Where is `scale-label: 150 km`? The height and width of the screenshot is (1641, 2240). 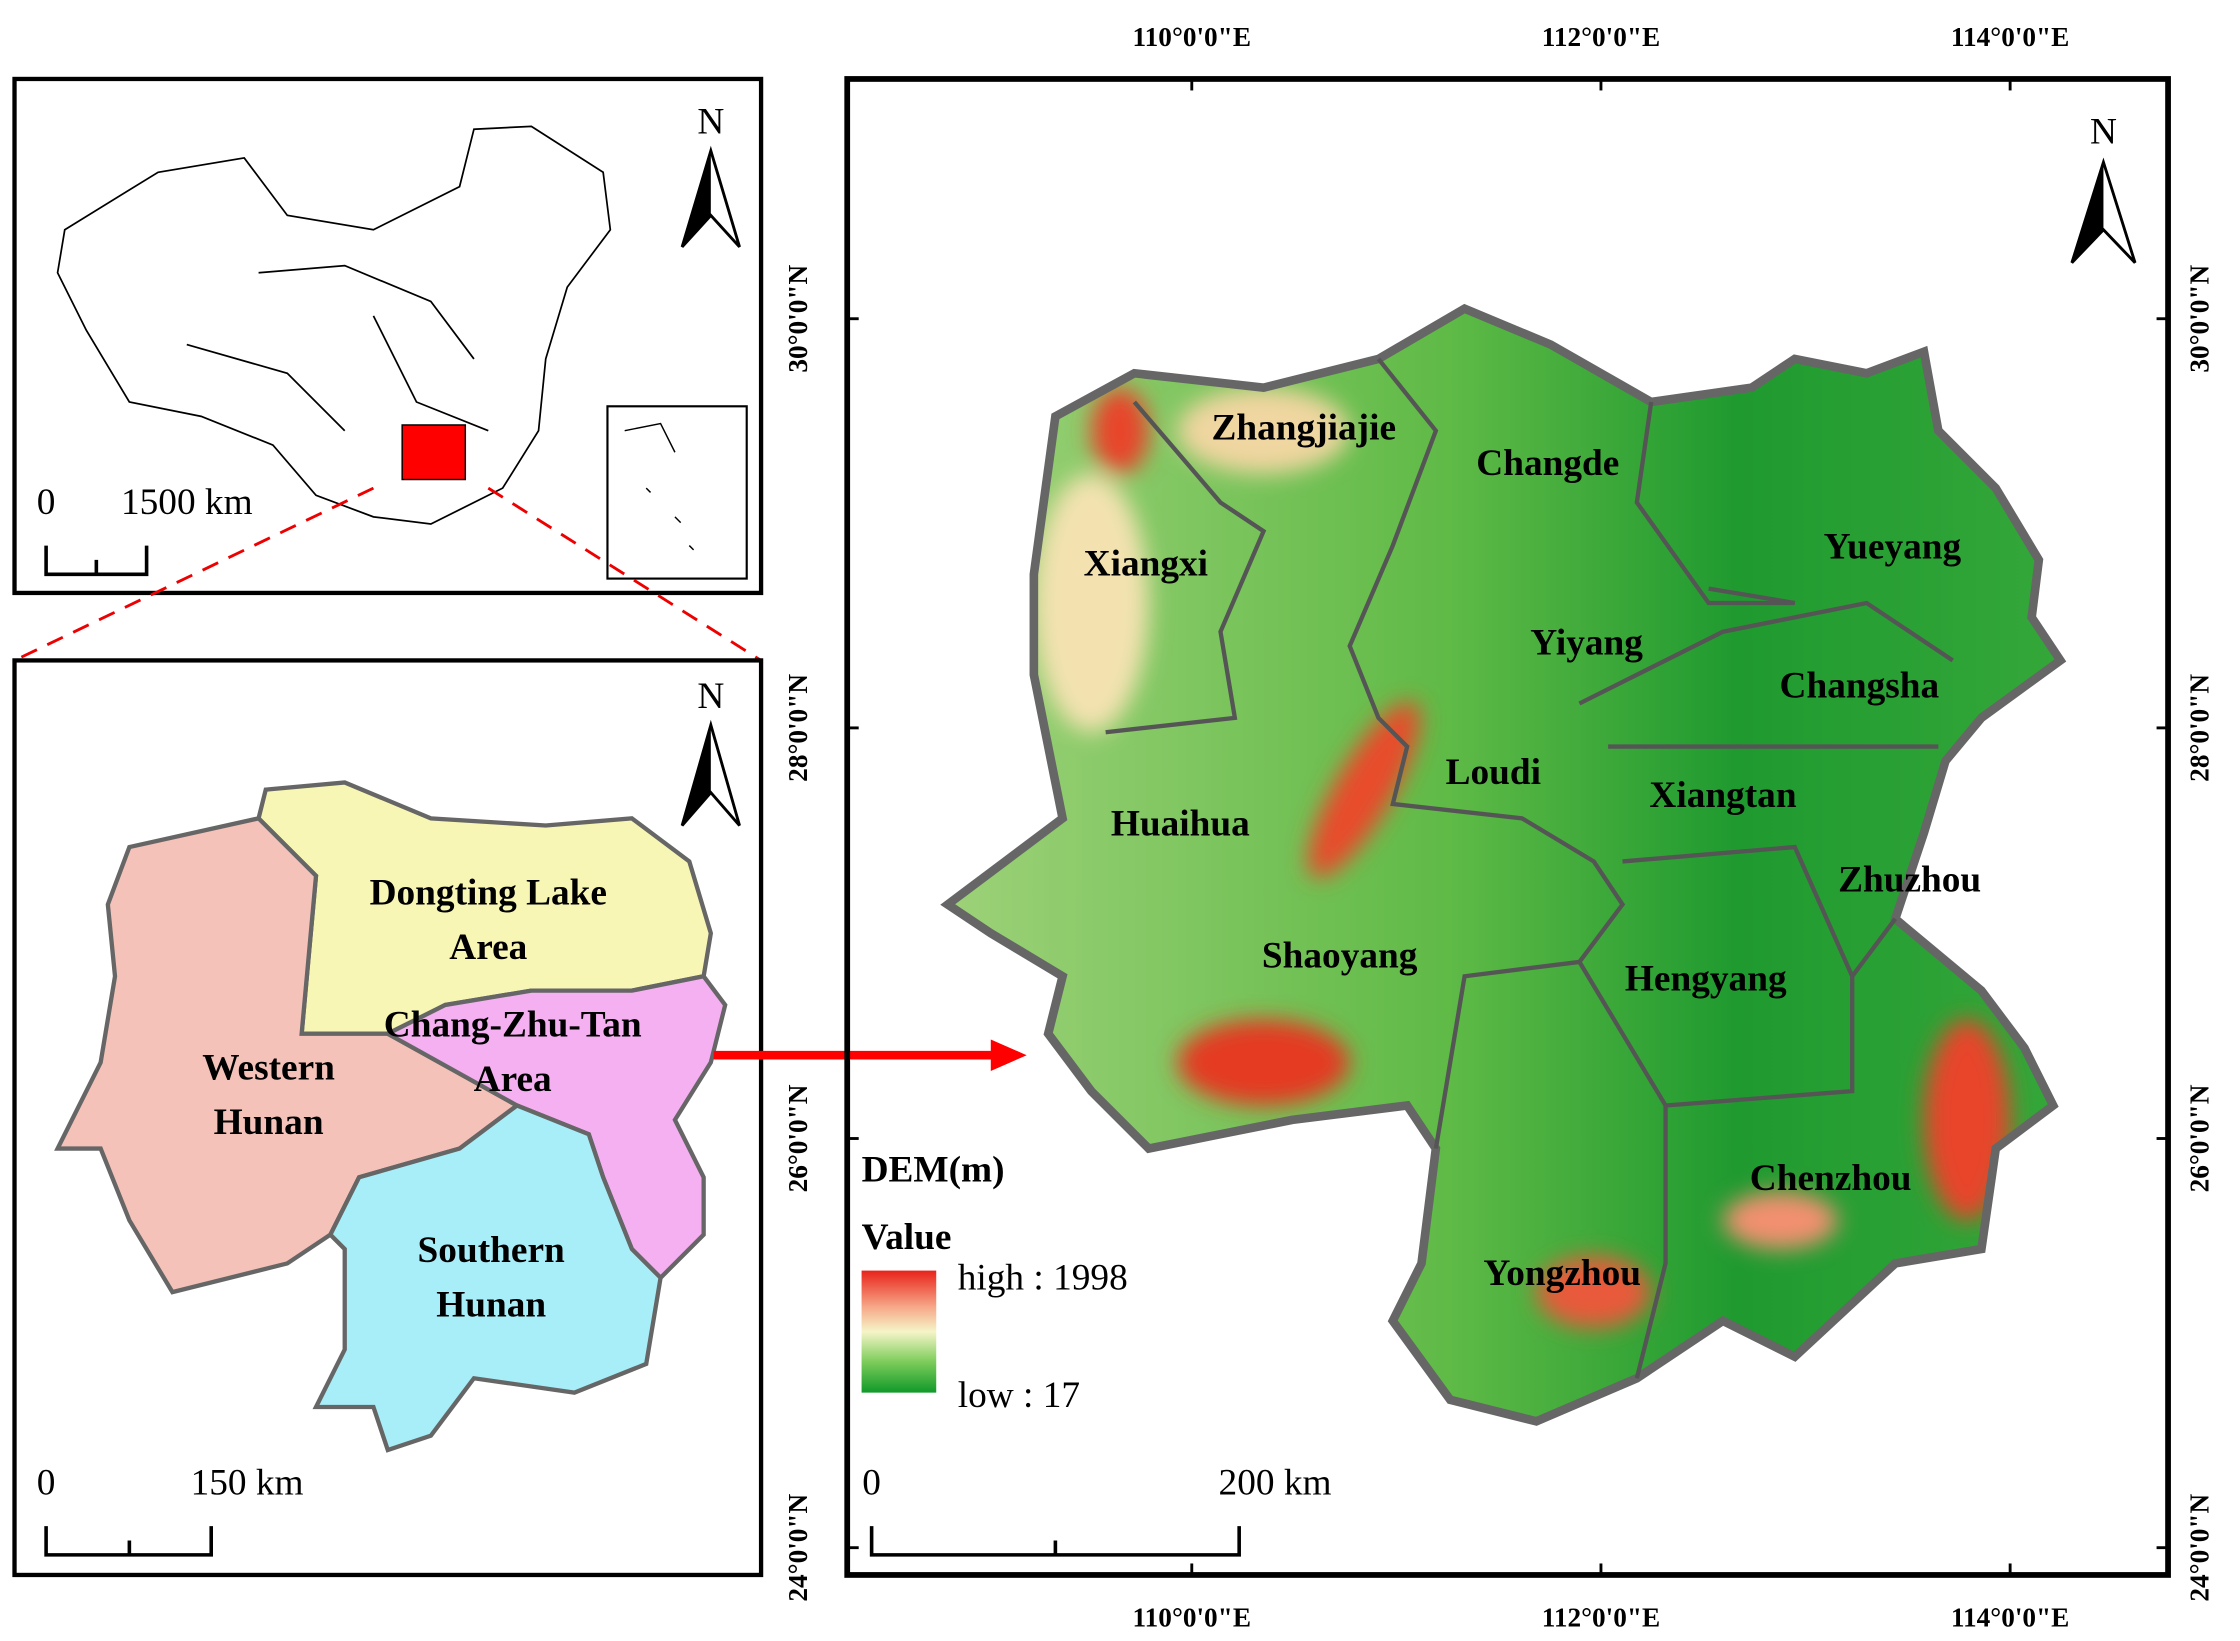 scale-label: 150 km is located at coordinates (247, 1483).